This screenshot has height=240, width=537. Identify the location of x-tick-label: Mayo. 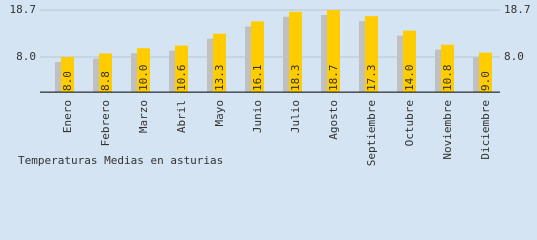
(219, 113).